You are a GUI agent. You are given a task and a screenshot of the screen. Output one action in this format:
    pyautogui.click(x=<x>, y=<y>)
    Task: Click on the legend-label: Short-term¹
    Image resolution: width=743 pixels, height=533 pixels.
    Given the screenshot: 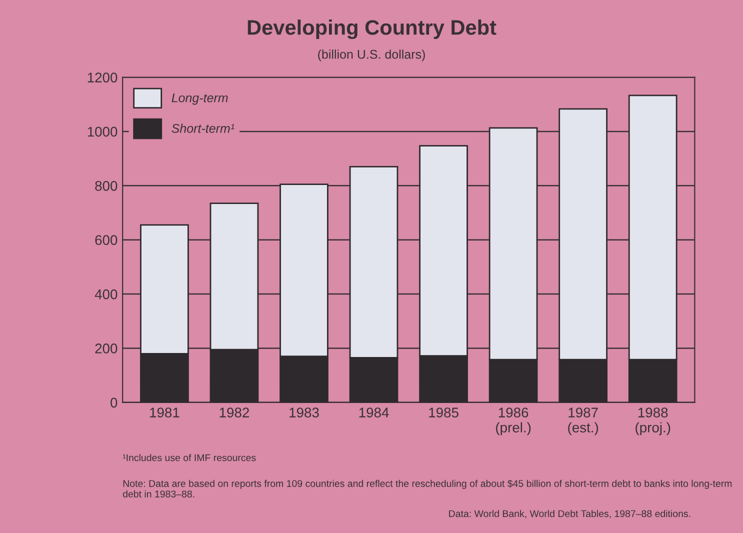 What is the action you would take?
    pyautogui.click(x=203, y=128)
    